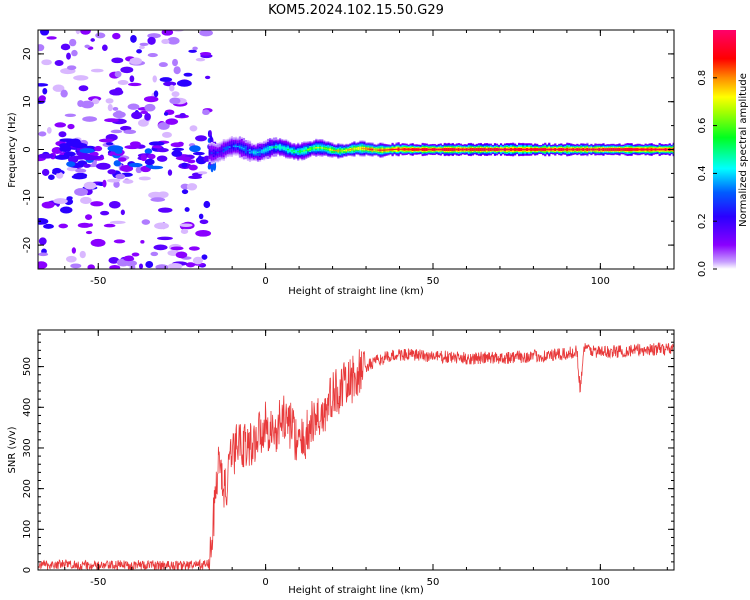 This screenshot has width=750, height=600. I want to click on colorbar-label: Normalized spectral amplitude, so click(743, 150).